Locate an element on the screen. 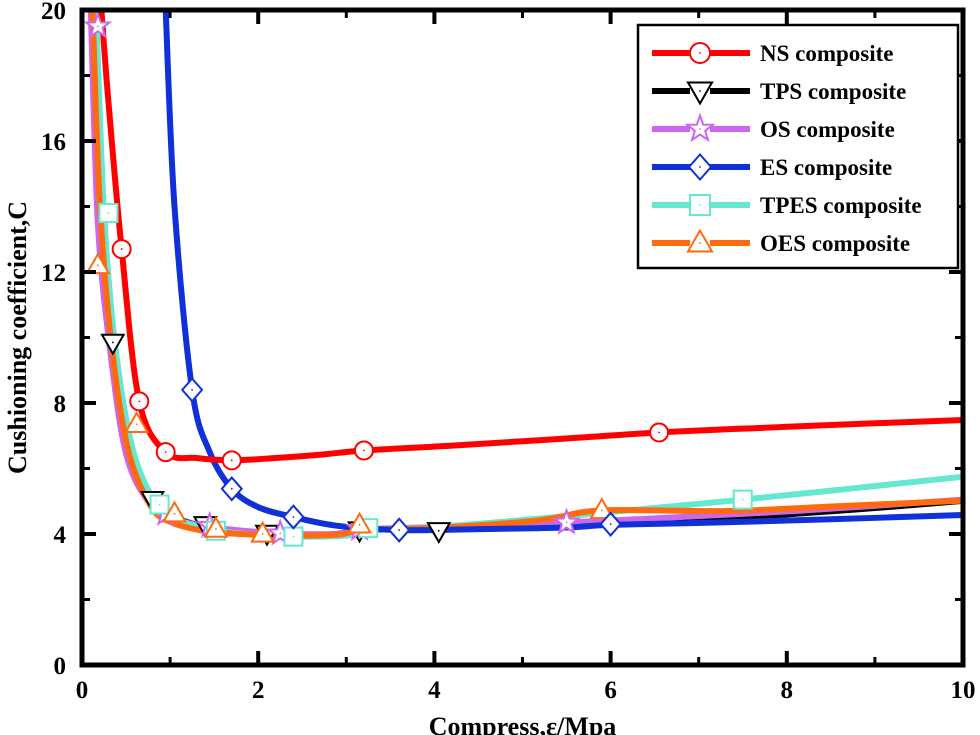 The height and width of the screenshot is (735, 980). legend-item-os-composite: OS composite is located at coordinates (773, 127).